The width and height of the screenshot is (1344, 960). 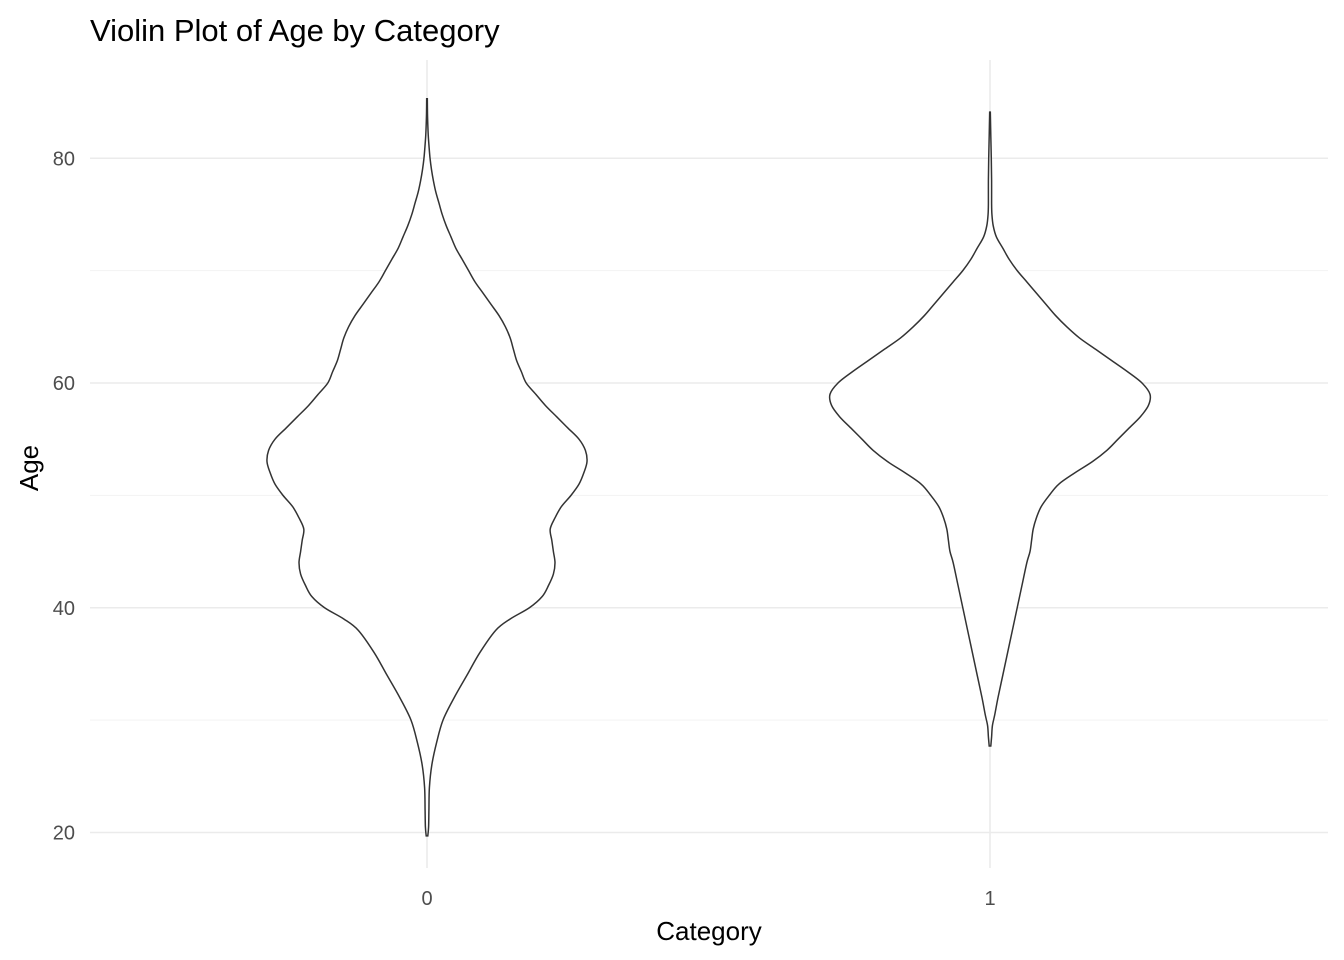 What do you see at coordinates (29, 468) in the screenshot?
I see `y-axis-title: Age` at bounding box center [29, 468].